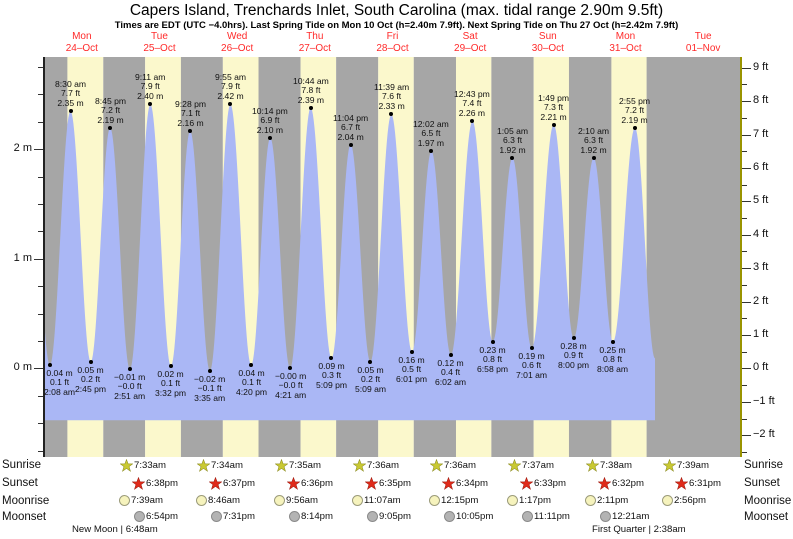  What do you see at coordinates (546, 516) in the screenshot?
I see `astro-cell-moonset: 11:11pm` at bounding box center [546, 516].